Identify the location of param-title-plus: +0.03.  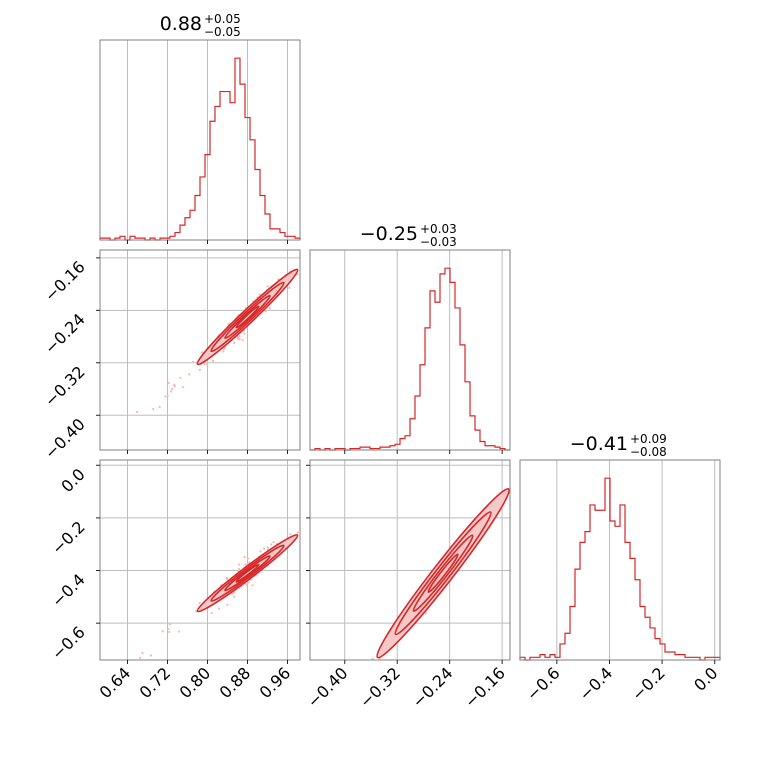
(438, 229).